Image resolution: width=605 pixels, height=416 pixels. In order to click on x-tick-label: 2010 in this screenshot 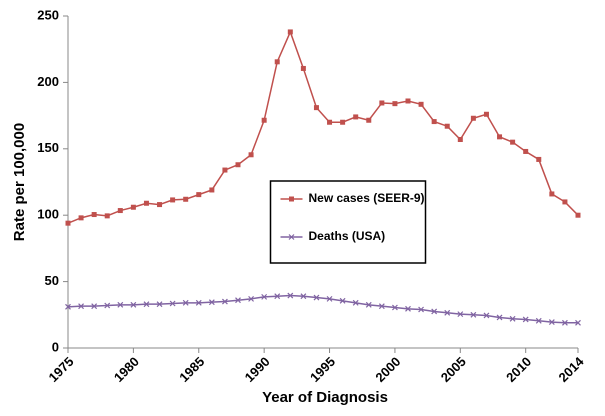, I will do `click(518, 369)`.